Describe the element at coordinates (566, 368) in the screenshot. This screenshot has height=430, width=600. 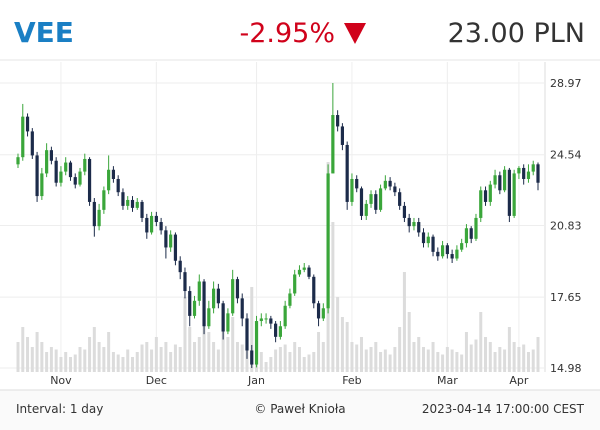
I see `y-tick-label: 14.98` at that location.